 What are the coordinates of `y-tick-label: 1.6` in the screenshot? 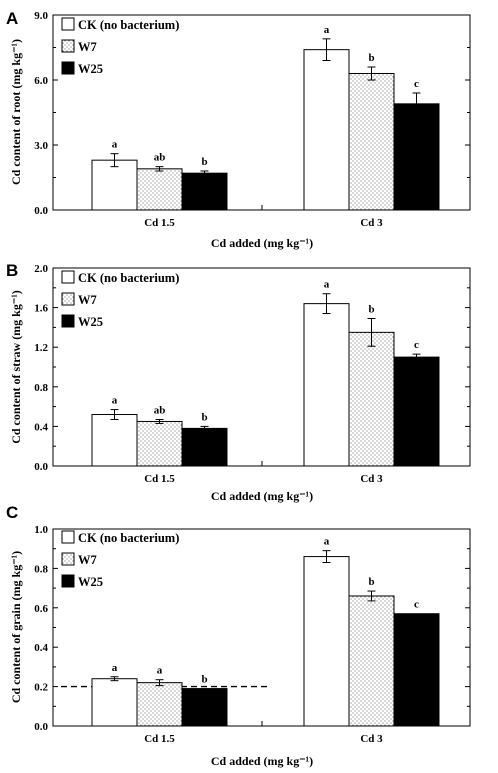 It's located at (41, 309).